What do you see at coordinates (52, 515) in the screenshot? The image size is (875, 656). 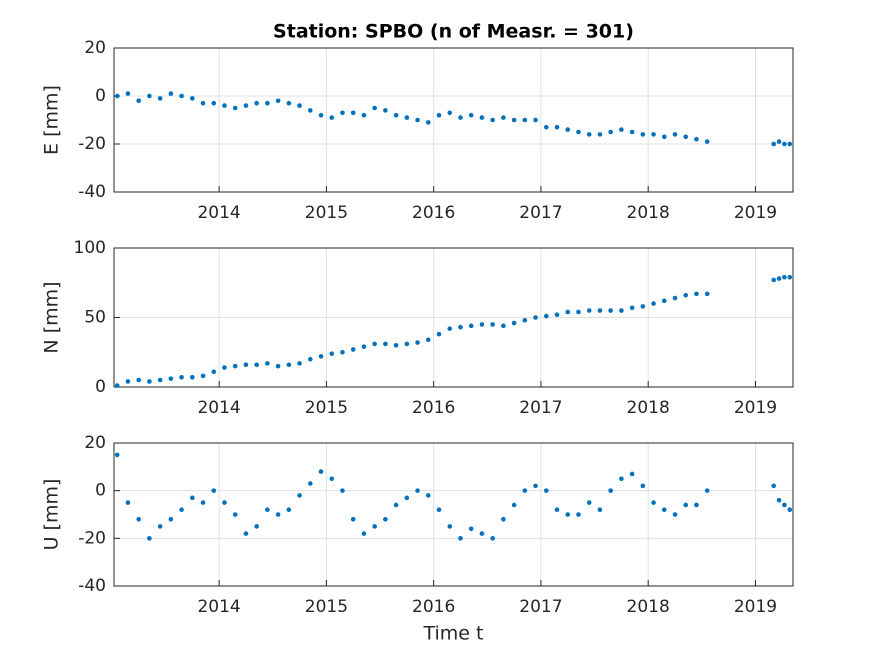 I see `y-axis-label: U [mm]` at bounding box center [52, 515].